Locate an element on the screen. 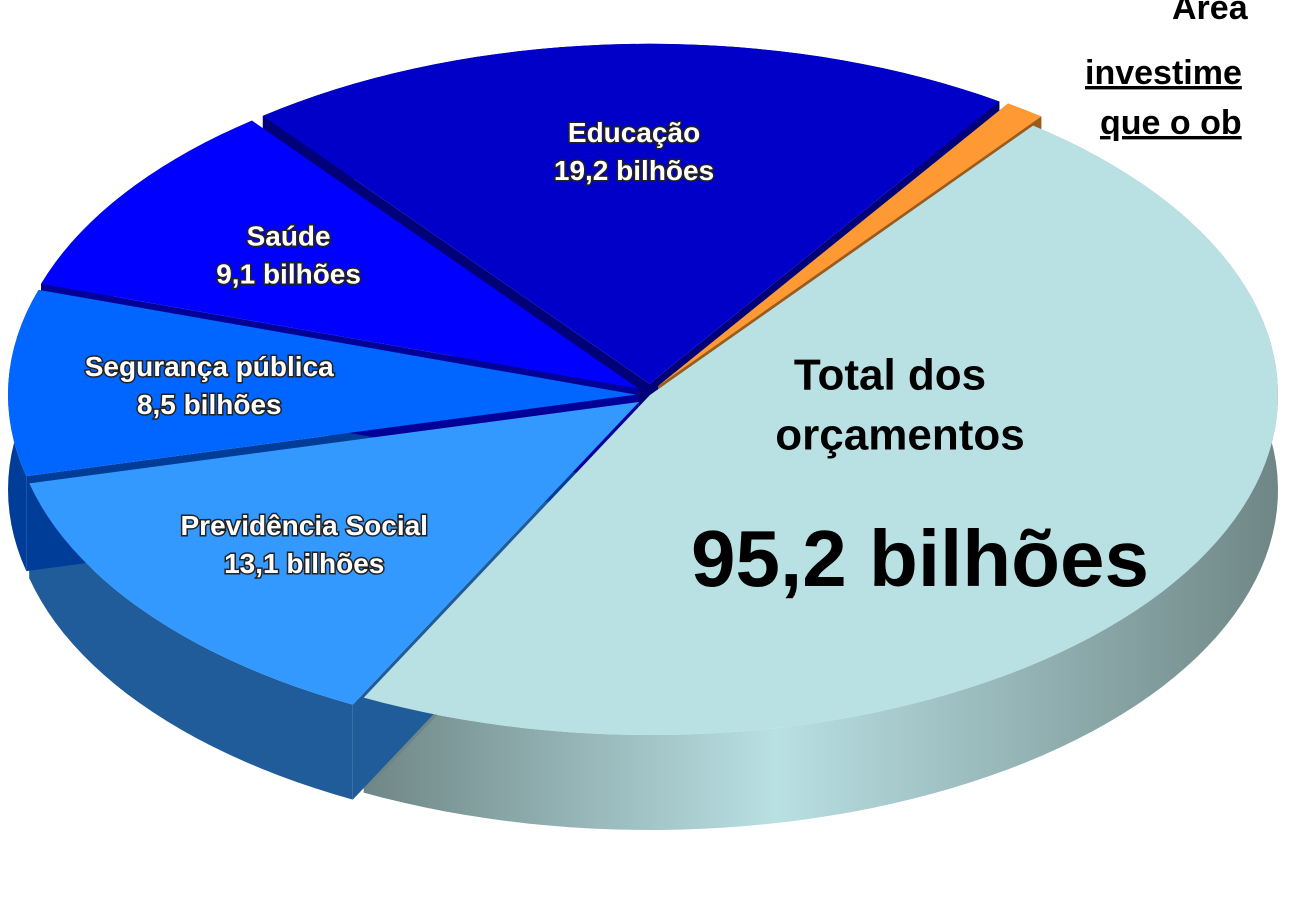 This screenshot has height=914, width=1294. slice-value-label: 9,1 bilhões is located at coordinates (288, 273).